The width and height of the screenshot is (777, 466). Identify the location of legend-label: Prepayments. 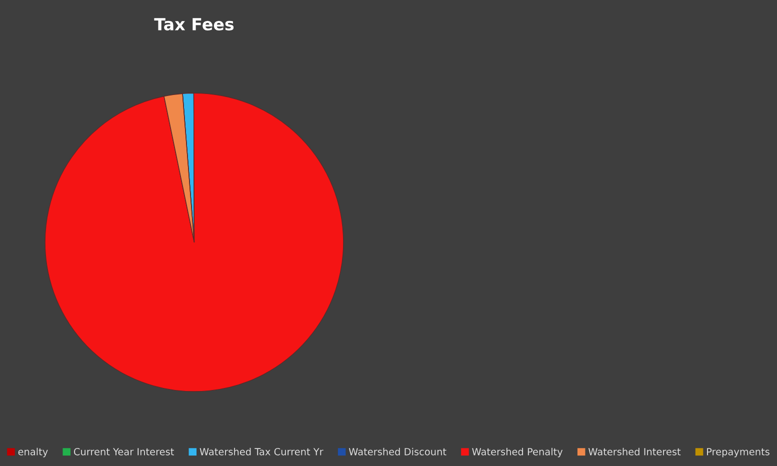
(738, 453).